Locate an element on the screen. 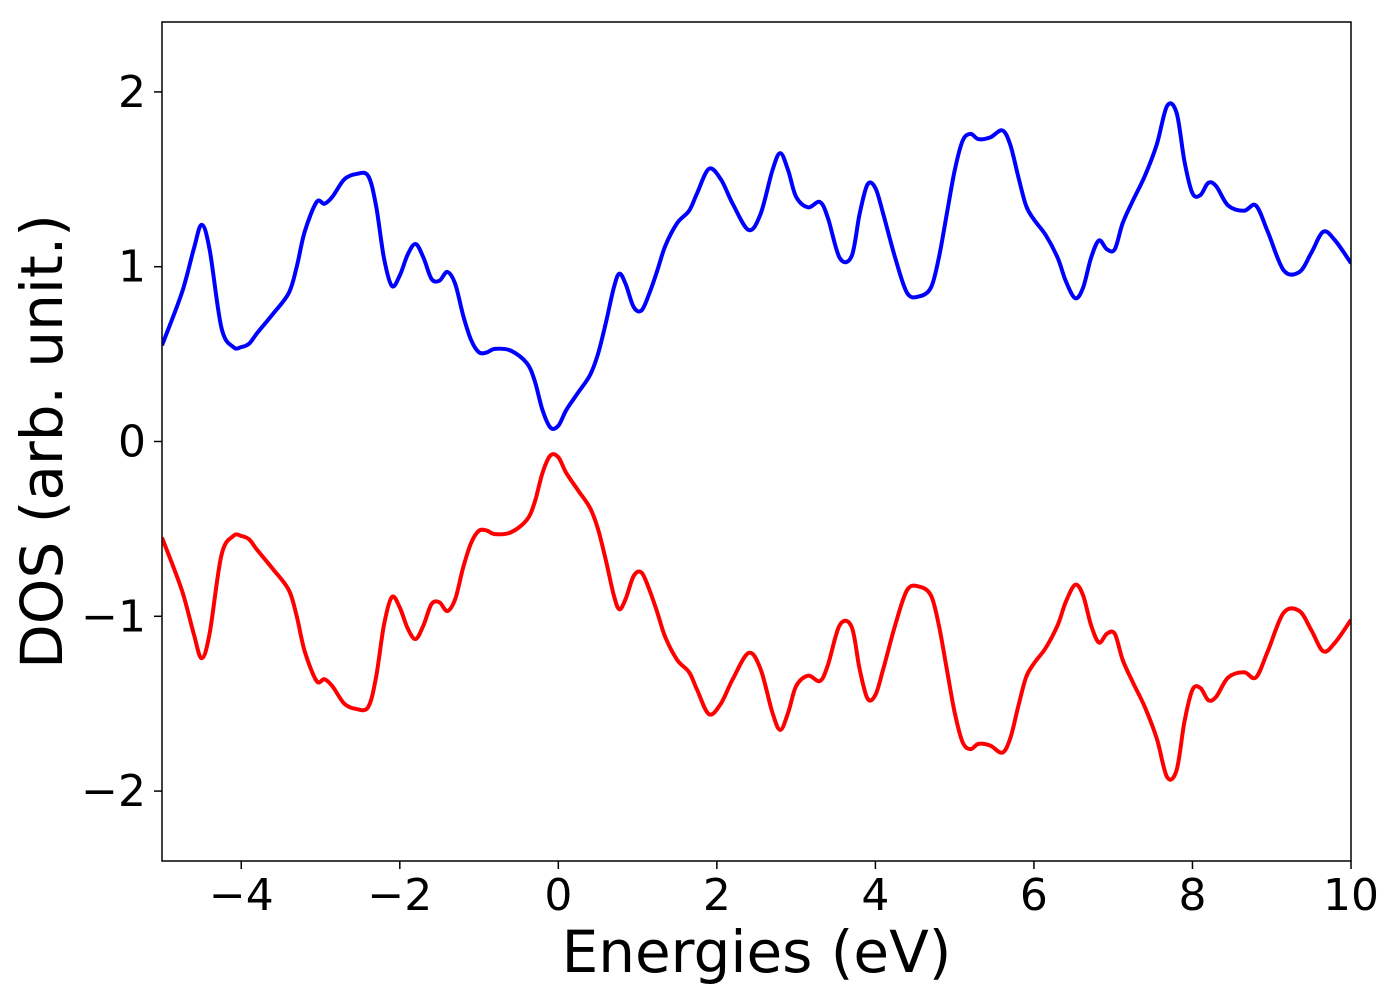  x-tick-label: 8 is located at coordinates (1192, 895).